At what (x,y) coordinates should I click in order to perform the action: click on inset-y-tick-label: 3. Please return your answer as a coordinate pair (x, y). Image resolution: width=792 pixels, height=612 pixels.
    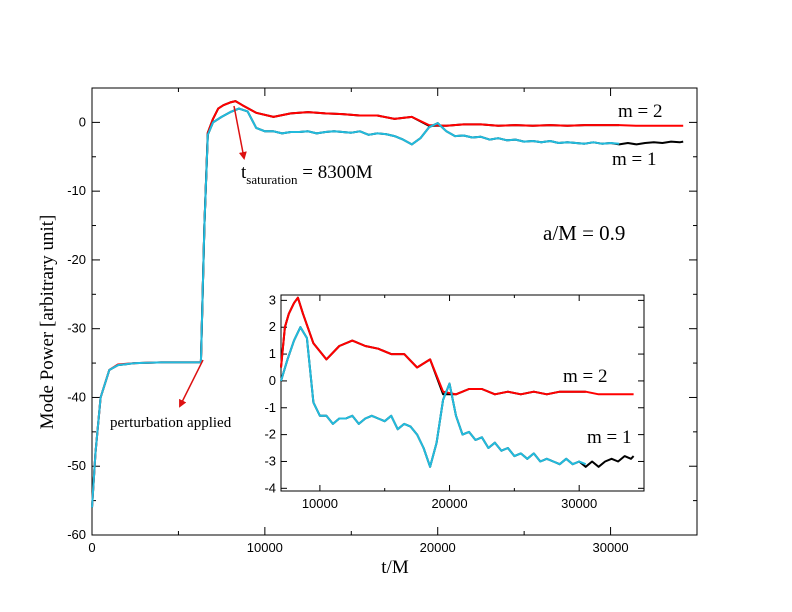
    Looking at the image, I should click on (272, 299).